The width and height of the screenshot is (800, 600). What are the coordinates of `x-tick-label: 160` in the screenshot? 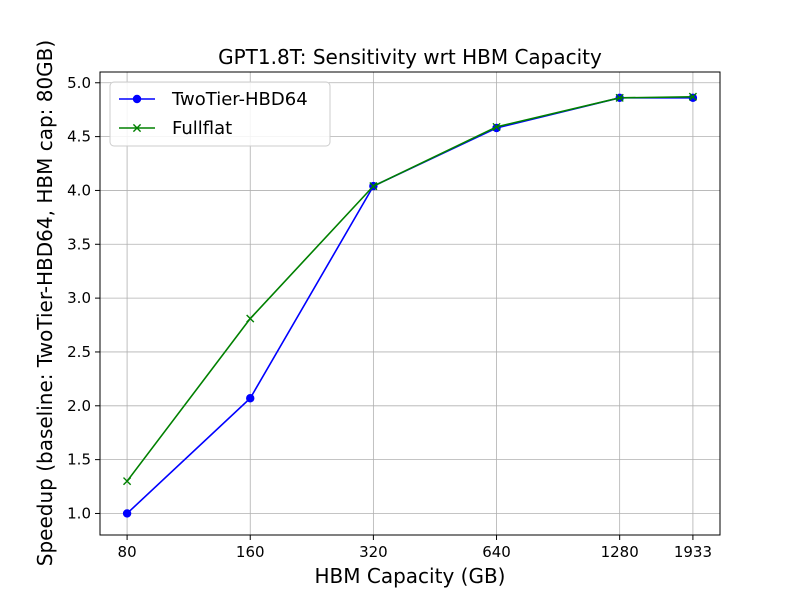 It's located at (250, 552).